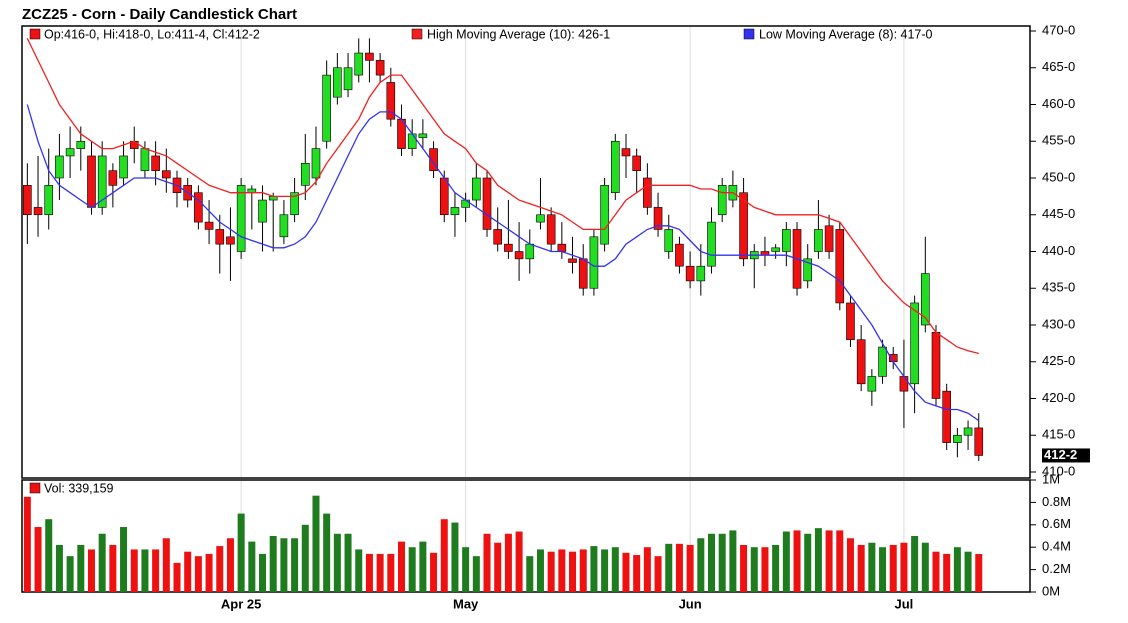 This screenshot has height=623, width=1128. Describe the element at coordinates (904, 603) in the screenshot. I see `x-tick-label: Jul` at that location.